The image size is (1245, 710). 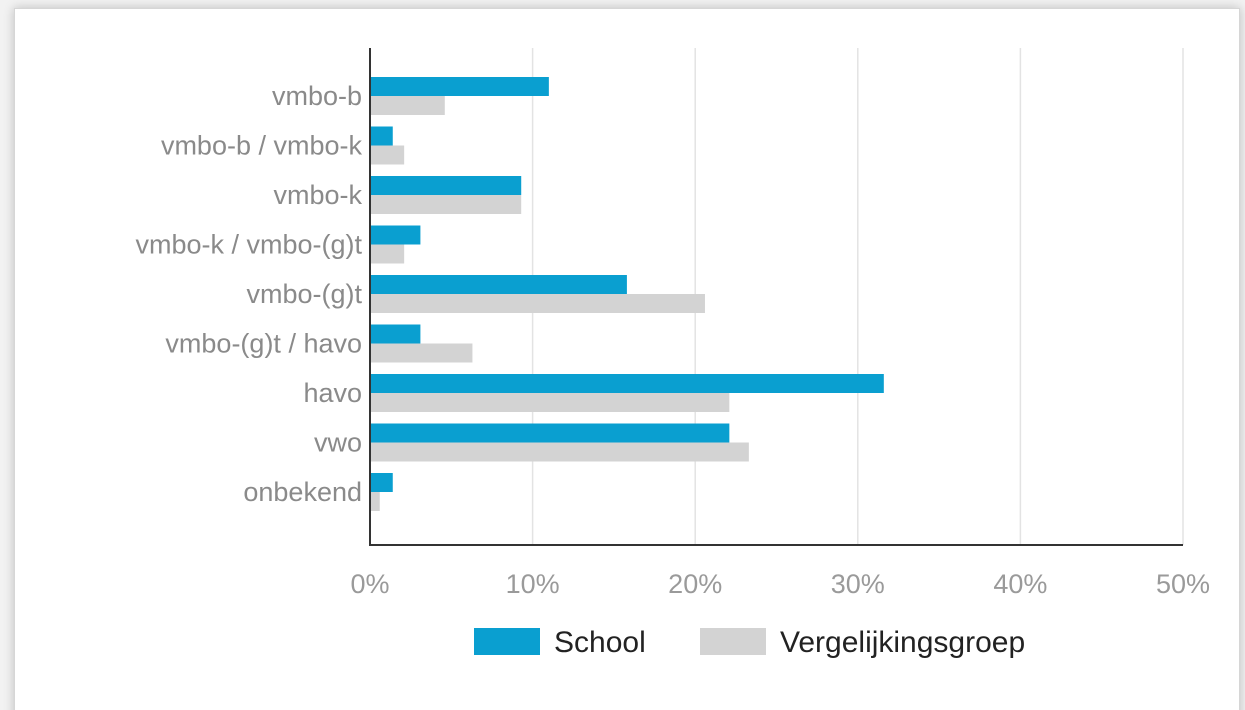 What do you see at coordinates (600, 642) in the screenshot?
I see `legend-label: School` at bounding box center [600, 642].